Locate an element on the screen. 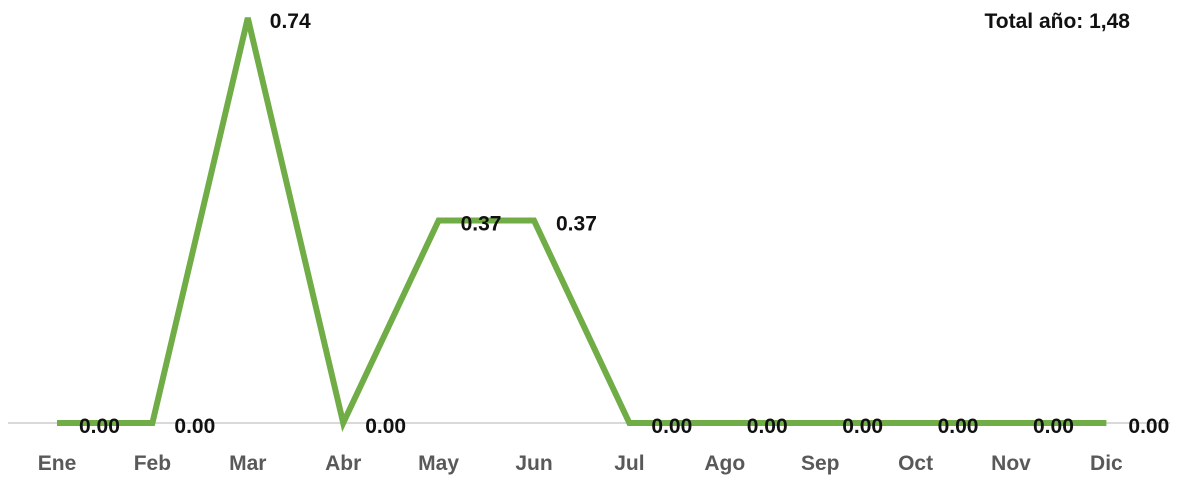 Image resolution: width=1177 pixels, height=477 pixels. x-tick-ago: Ago is located at coordinates (724, 463).